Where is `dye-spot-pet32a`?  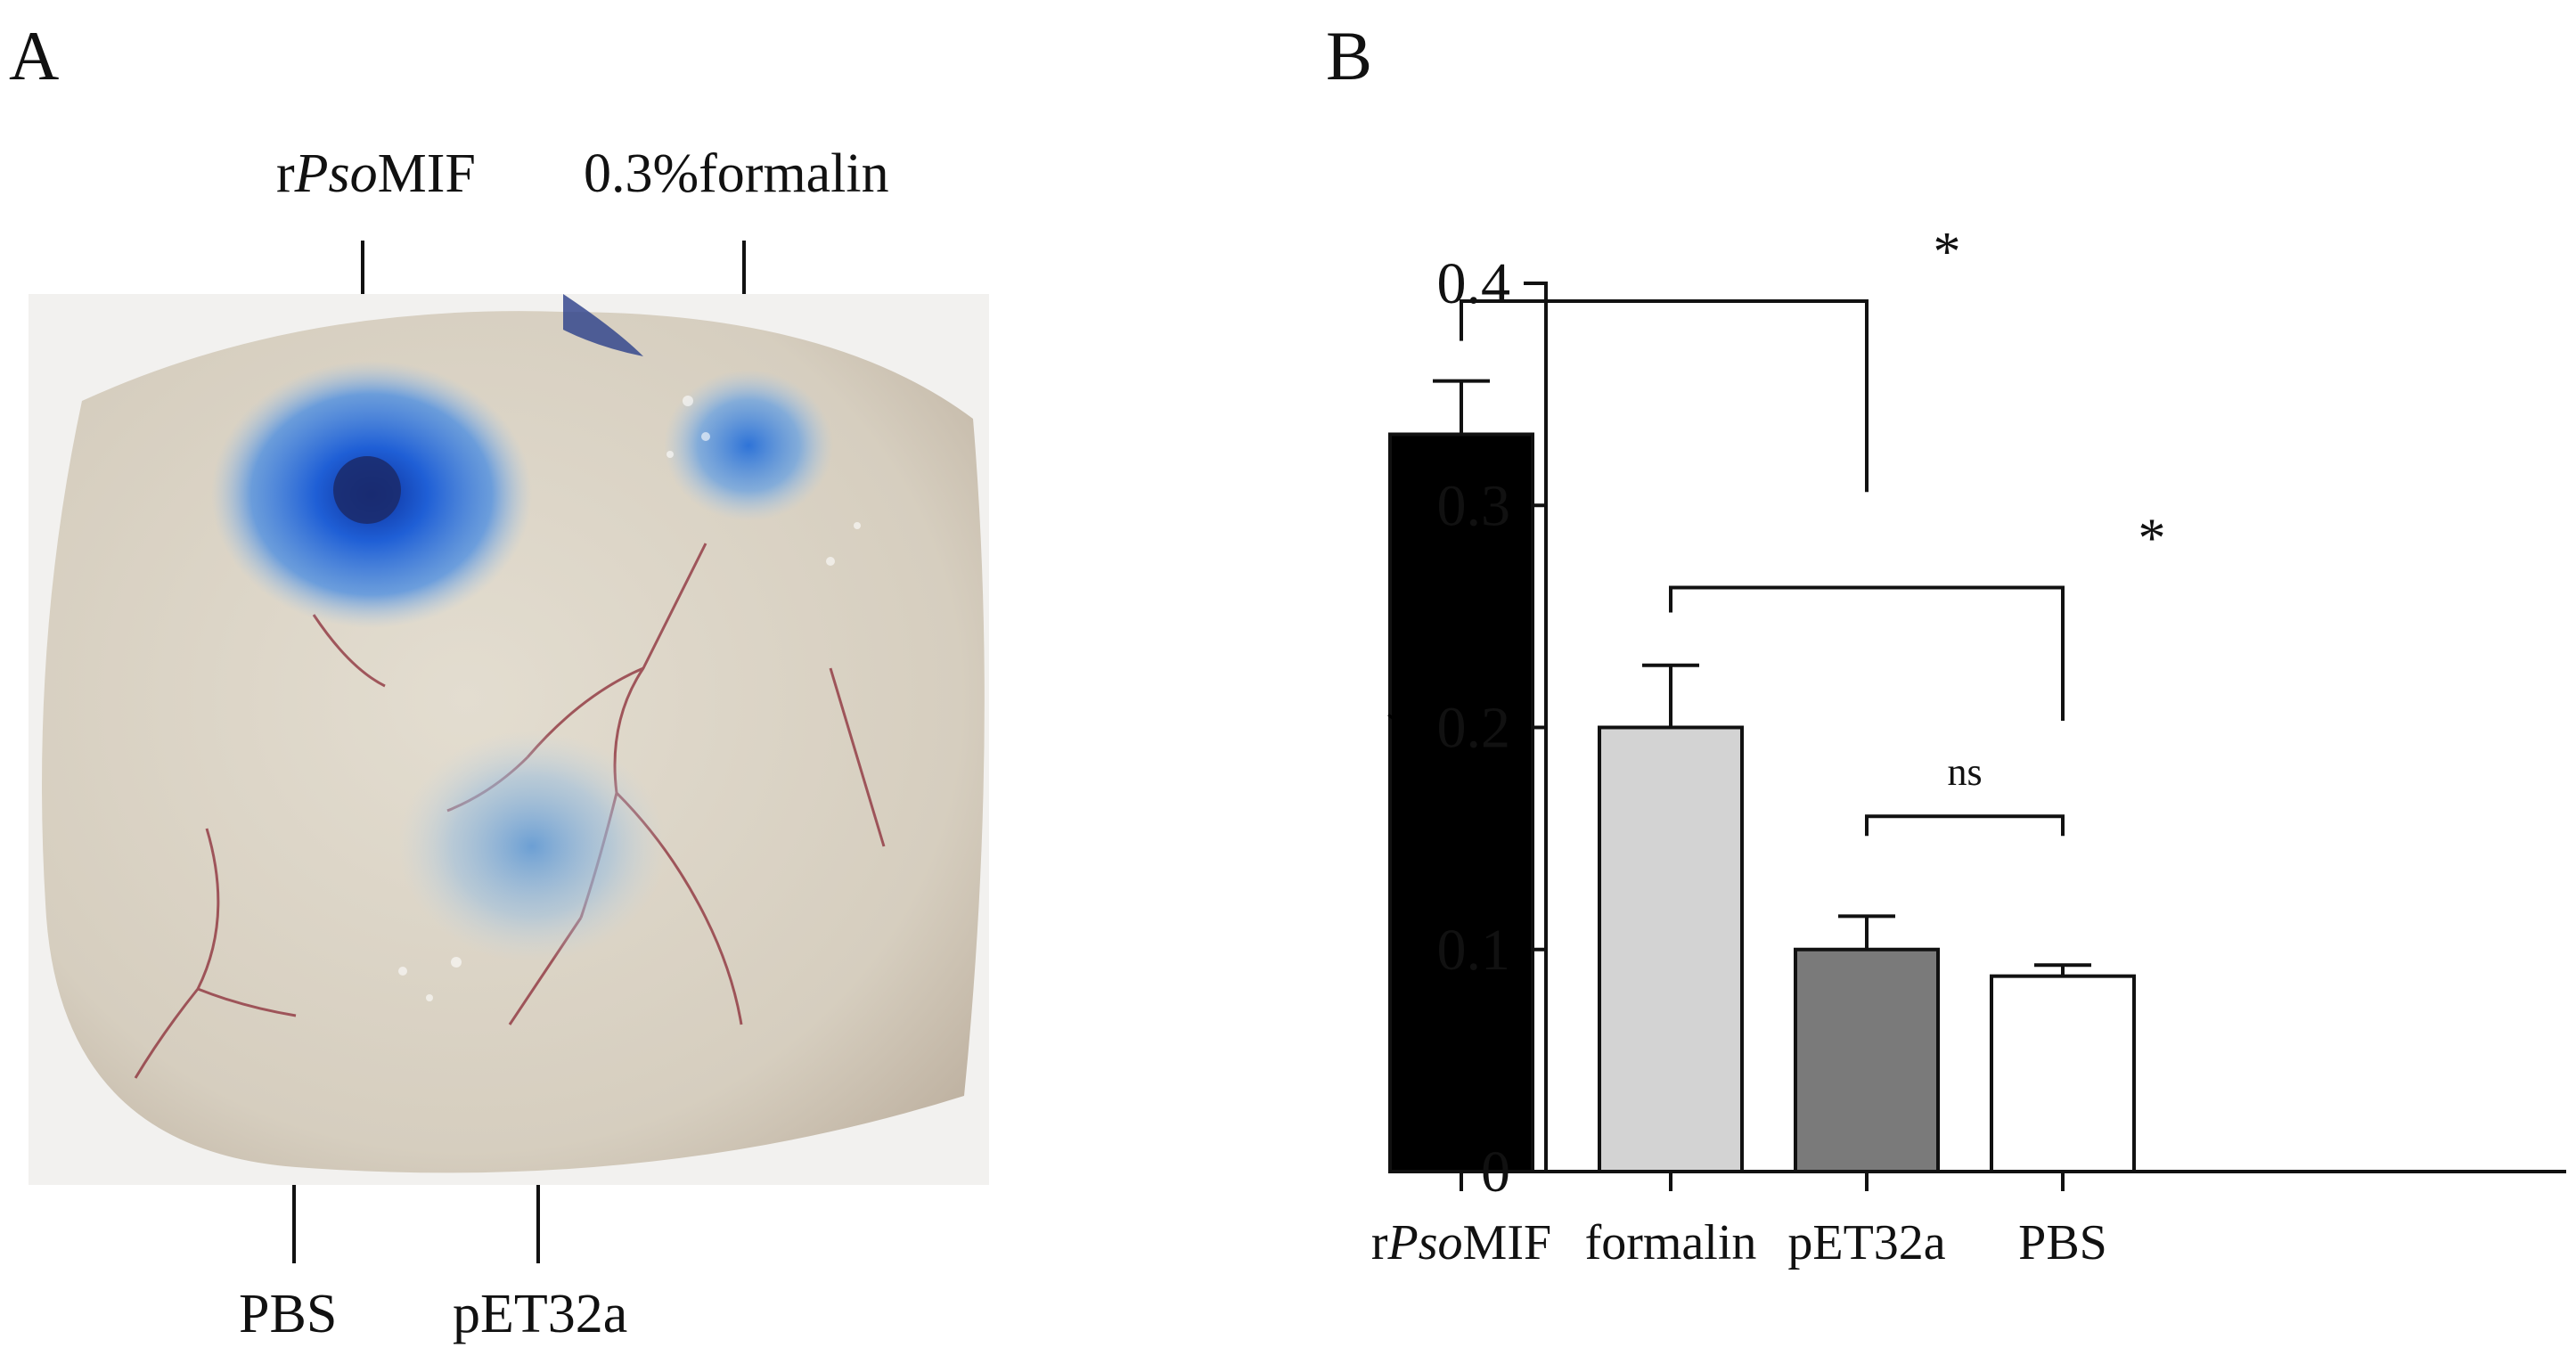 dye-spot-pet32a is located at coordinates (532, 846).